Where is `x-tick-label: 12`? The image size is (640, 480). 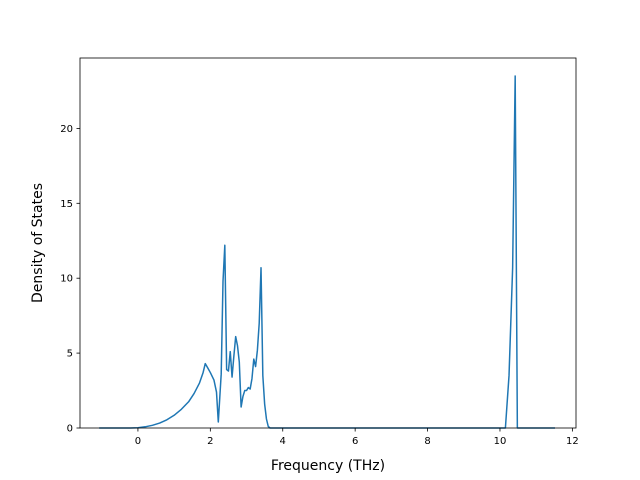 x-tick-label: 12 is located at coordinates (572, 441).